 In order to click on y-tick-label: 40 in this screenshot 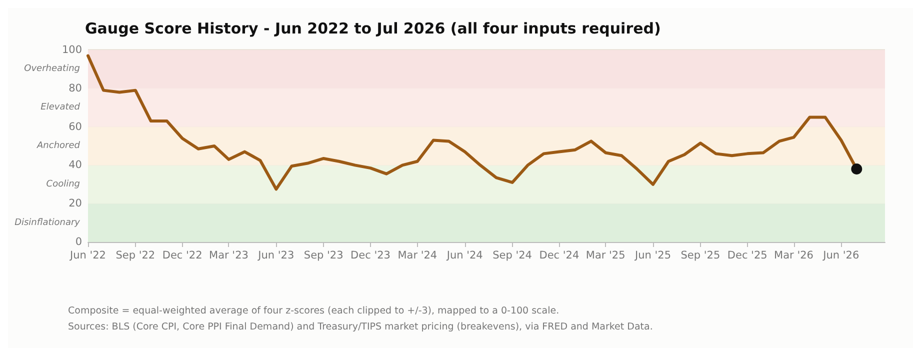, I will do `click(75, 165)`.